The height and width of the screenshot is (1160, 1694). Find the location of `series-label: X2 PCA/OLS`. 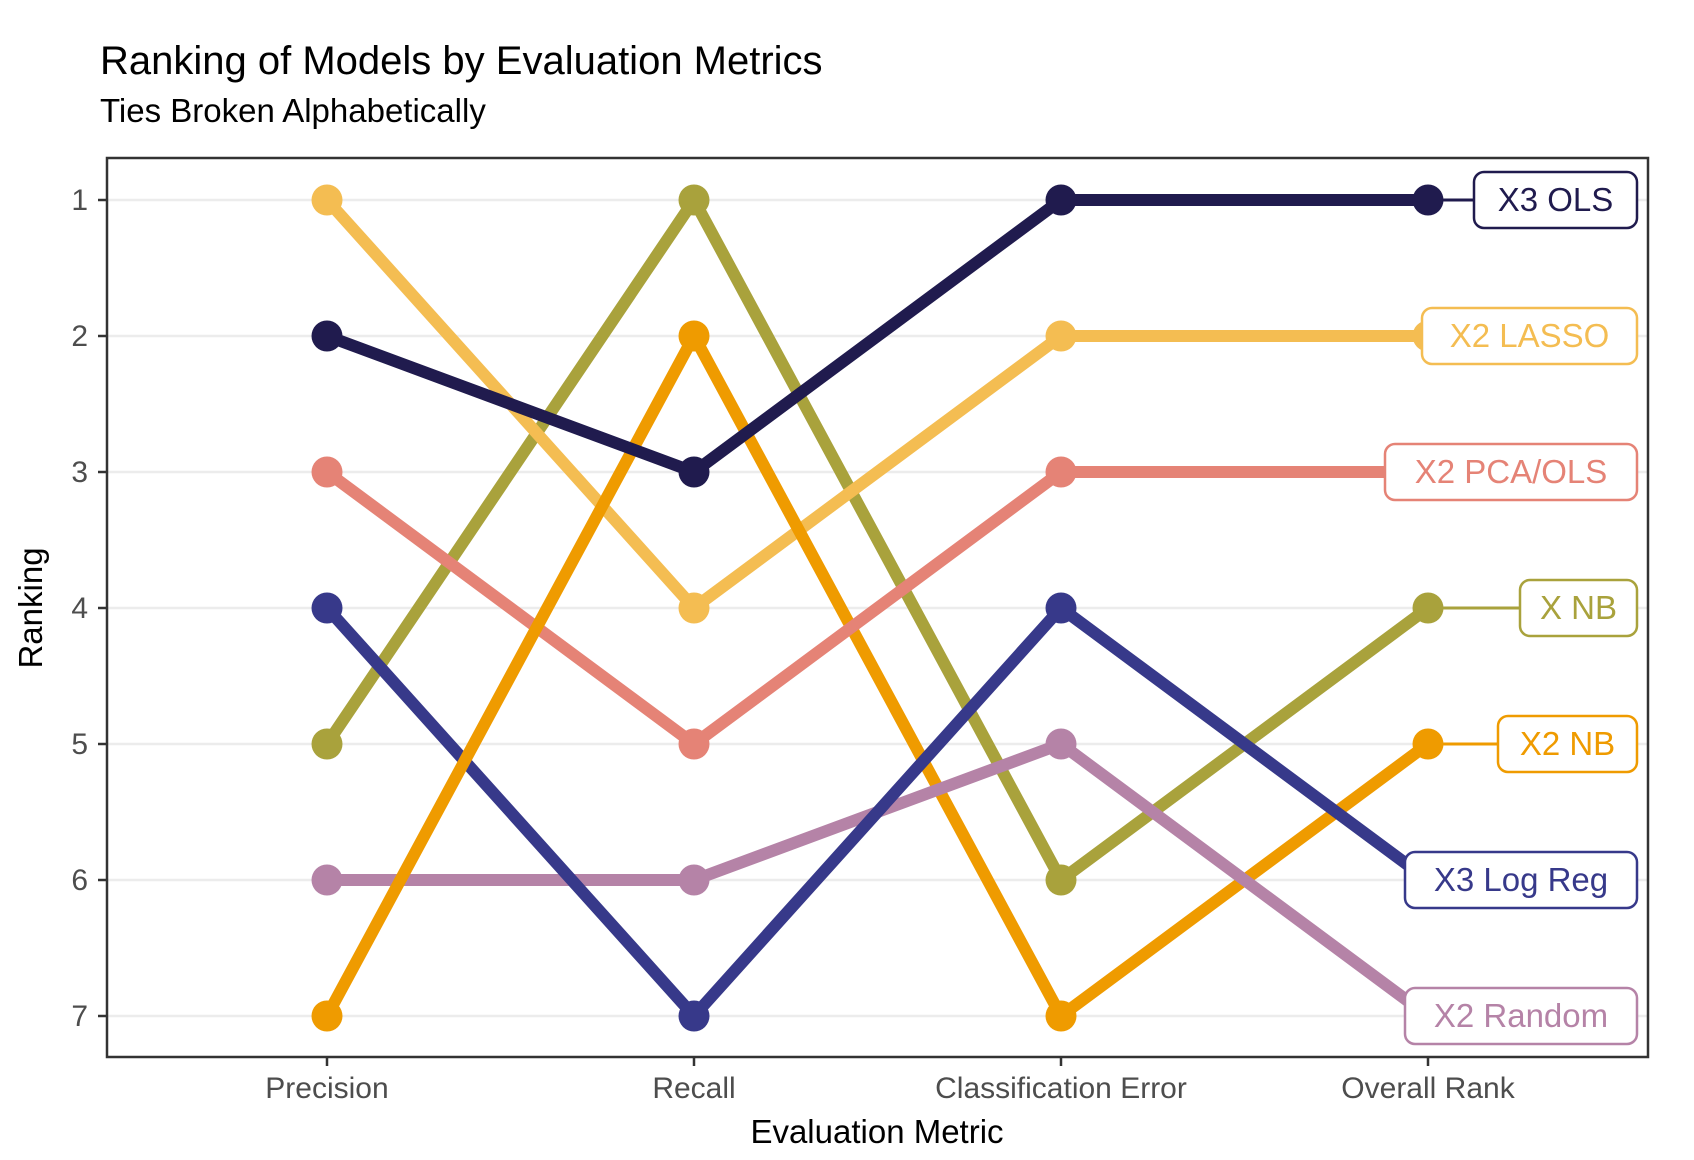

series-label: X2 PCA/OLS is located at coordinates (1511, 471).